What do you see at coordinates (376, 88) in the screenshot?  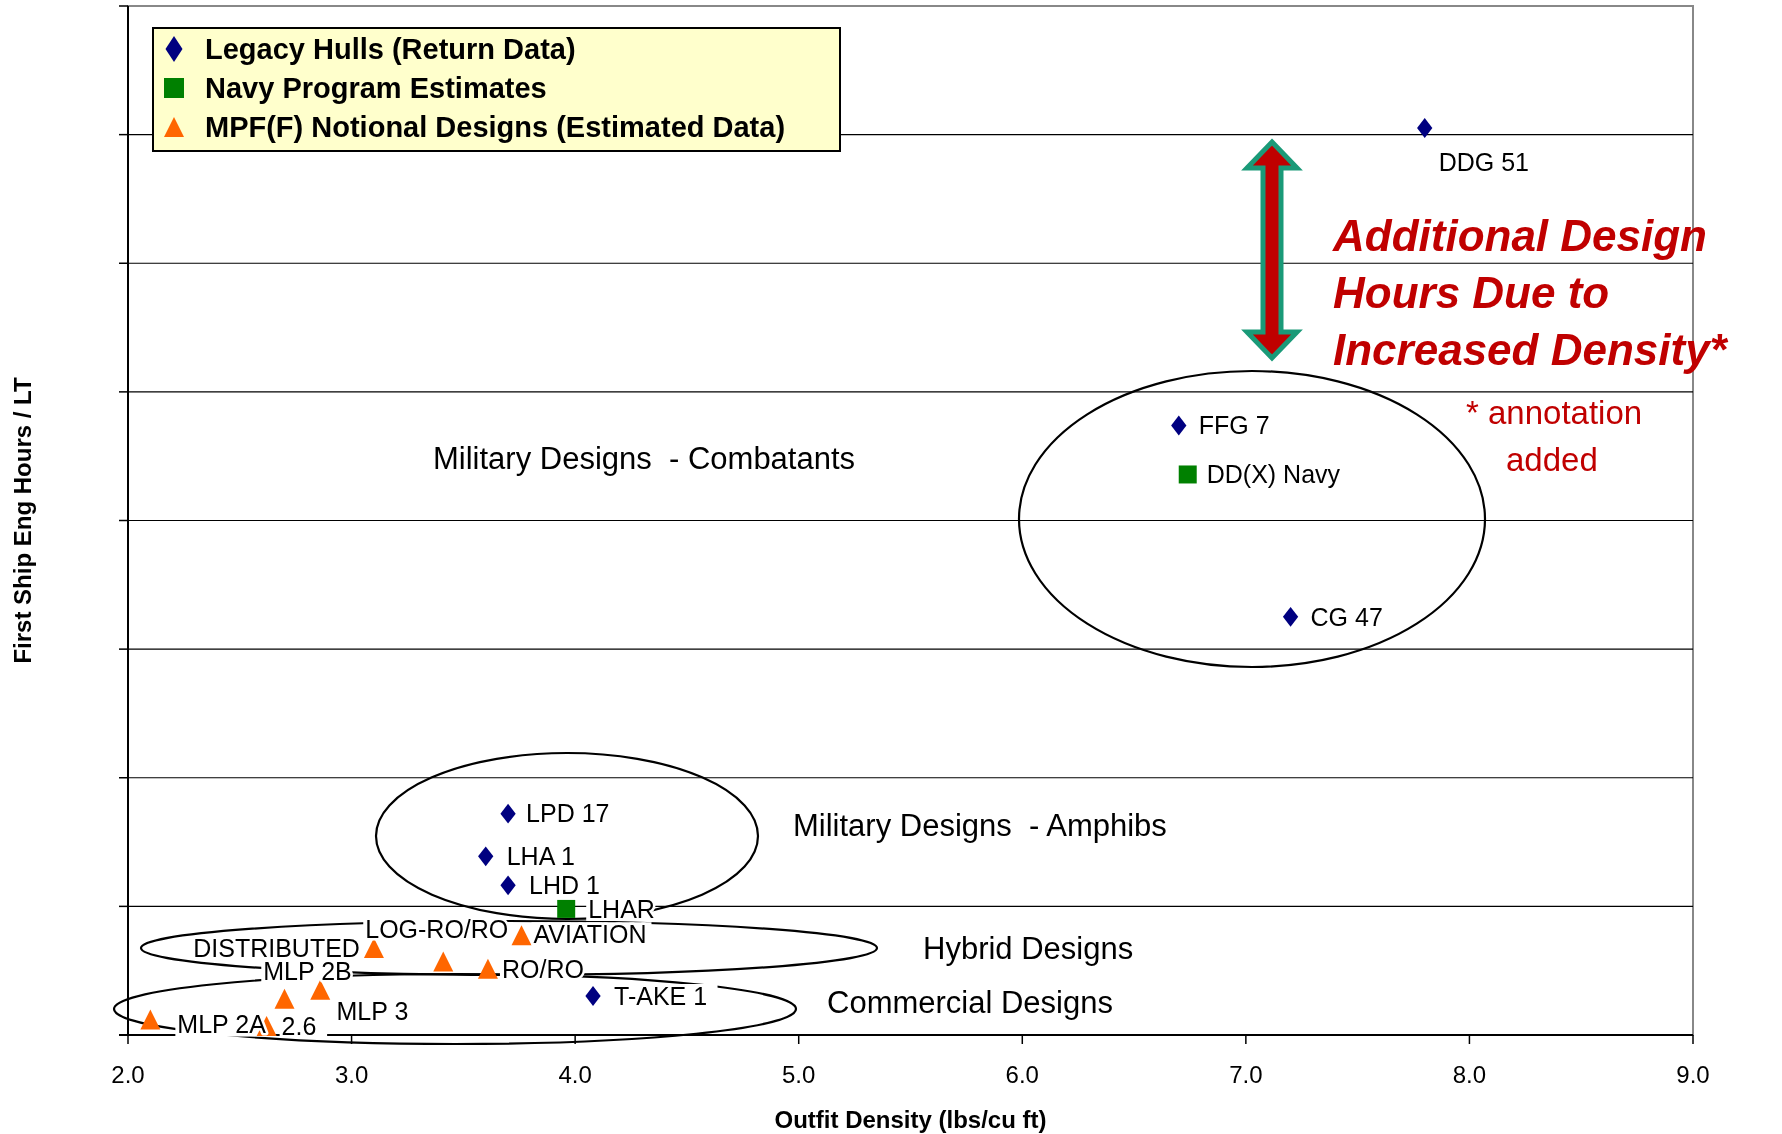 I see `legend-label: Navy Program Estimates` at bounding box center [376, 88].